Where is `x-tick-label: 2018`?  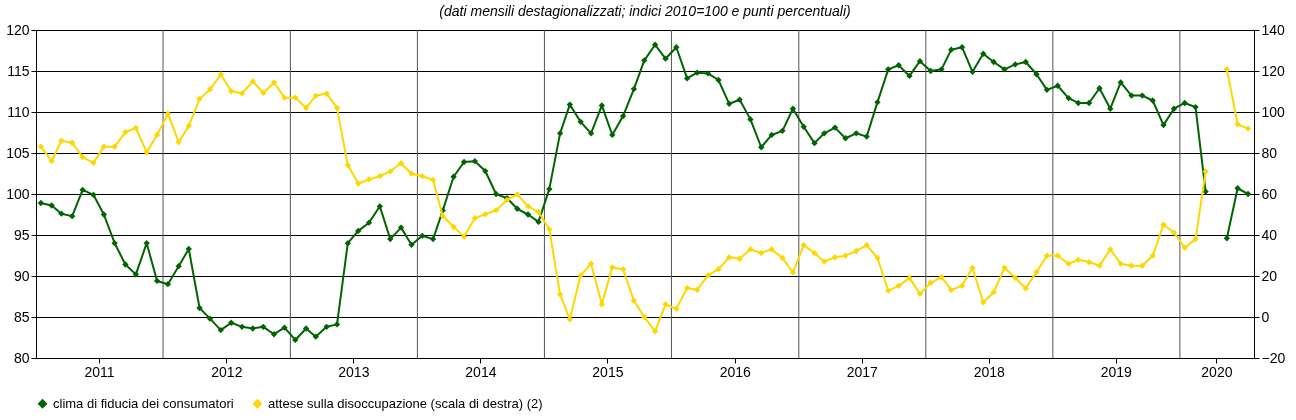 x-tick-label: 2018 is located at coordinates (989, 371).